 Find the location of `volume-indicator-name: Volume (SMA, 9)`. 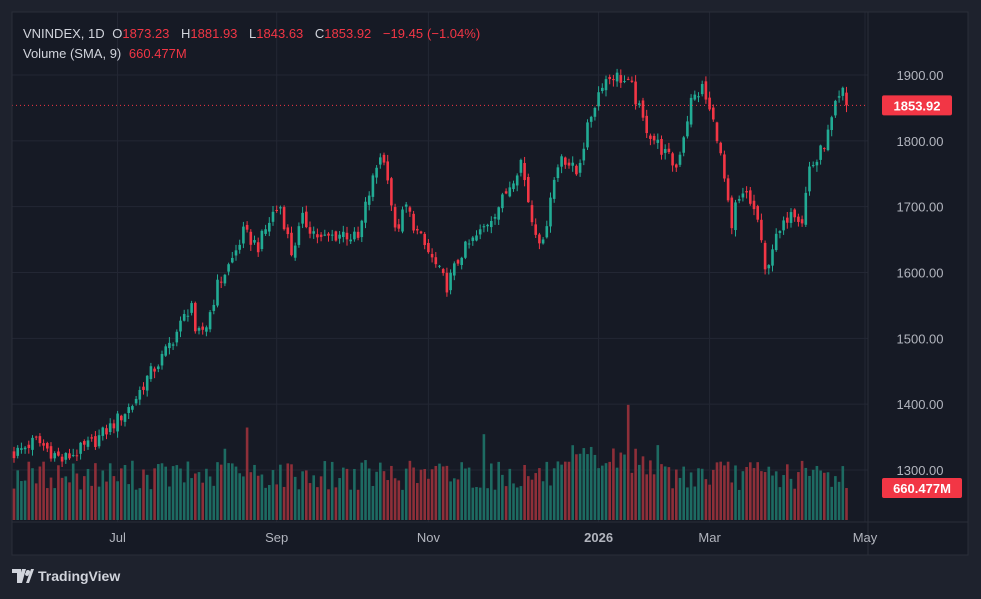

volume-indicator-name: Volume (SMA, 9) is located at coordinates (72, 53).